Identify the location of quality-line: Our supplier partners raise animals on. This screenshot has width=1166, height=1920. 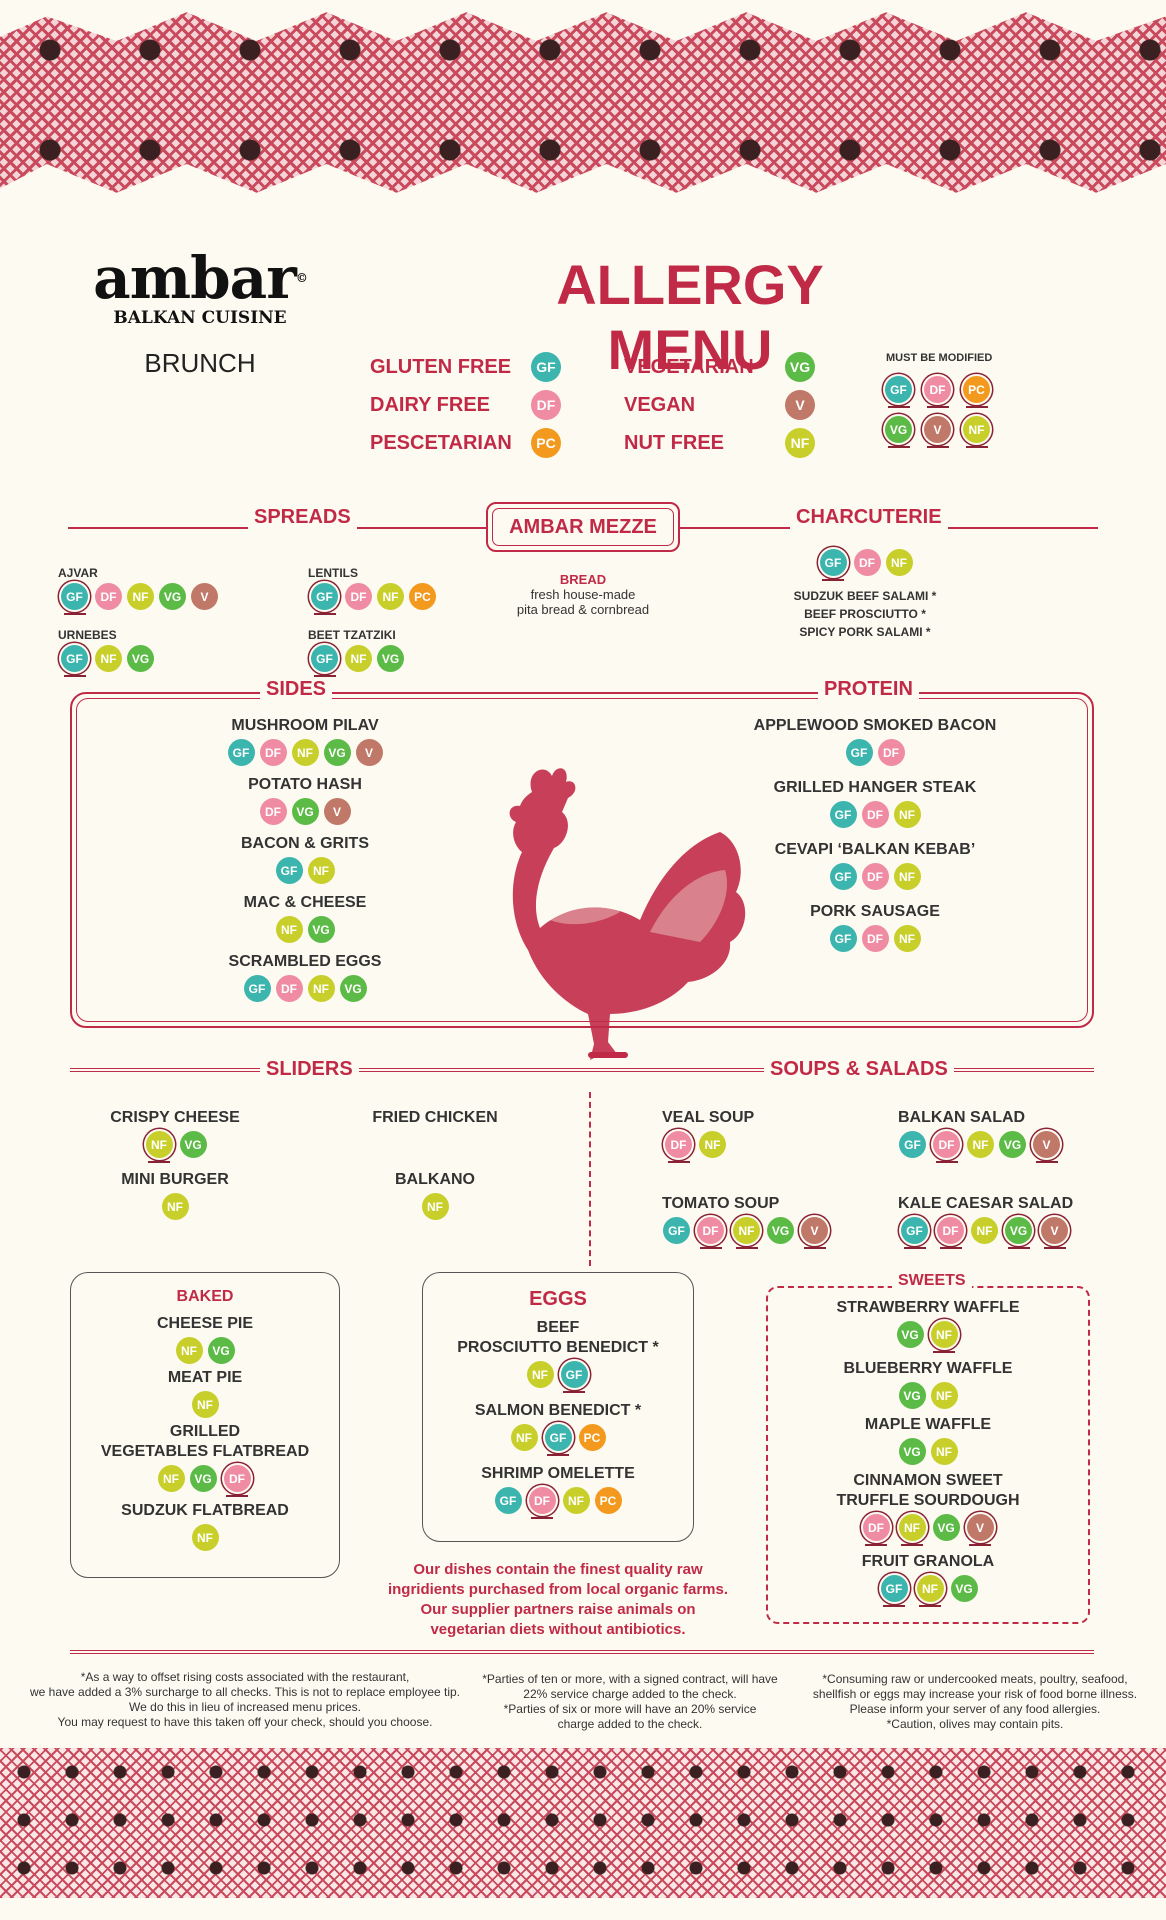
(558, 1609).